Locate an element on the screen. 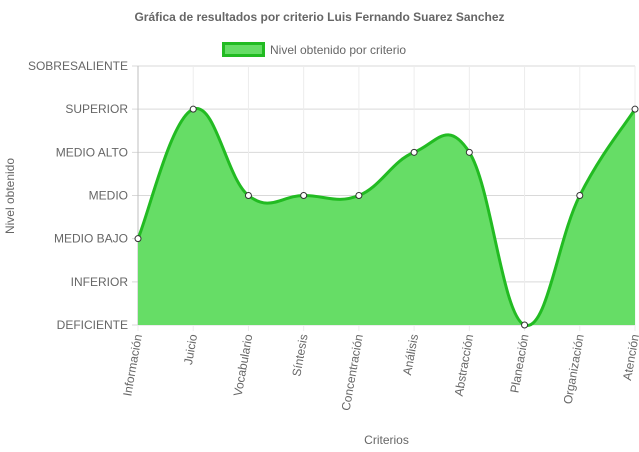 The width and height of the screenshot is (639, 452). x-tick-label: Análisis is located at coordinates (410, 354).